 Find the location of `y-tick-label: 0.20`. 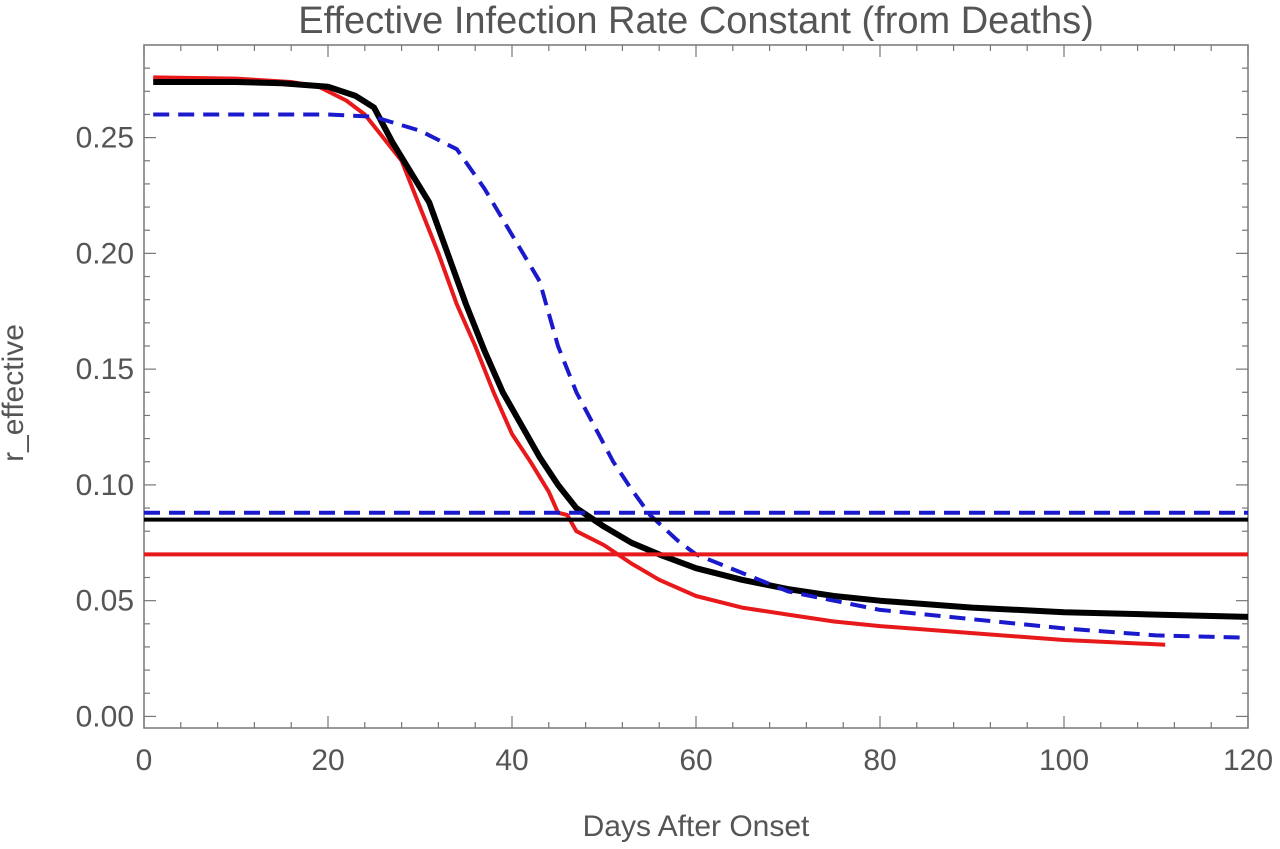

y-tick-label: 0.20 is located at coordinates (105, 253).